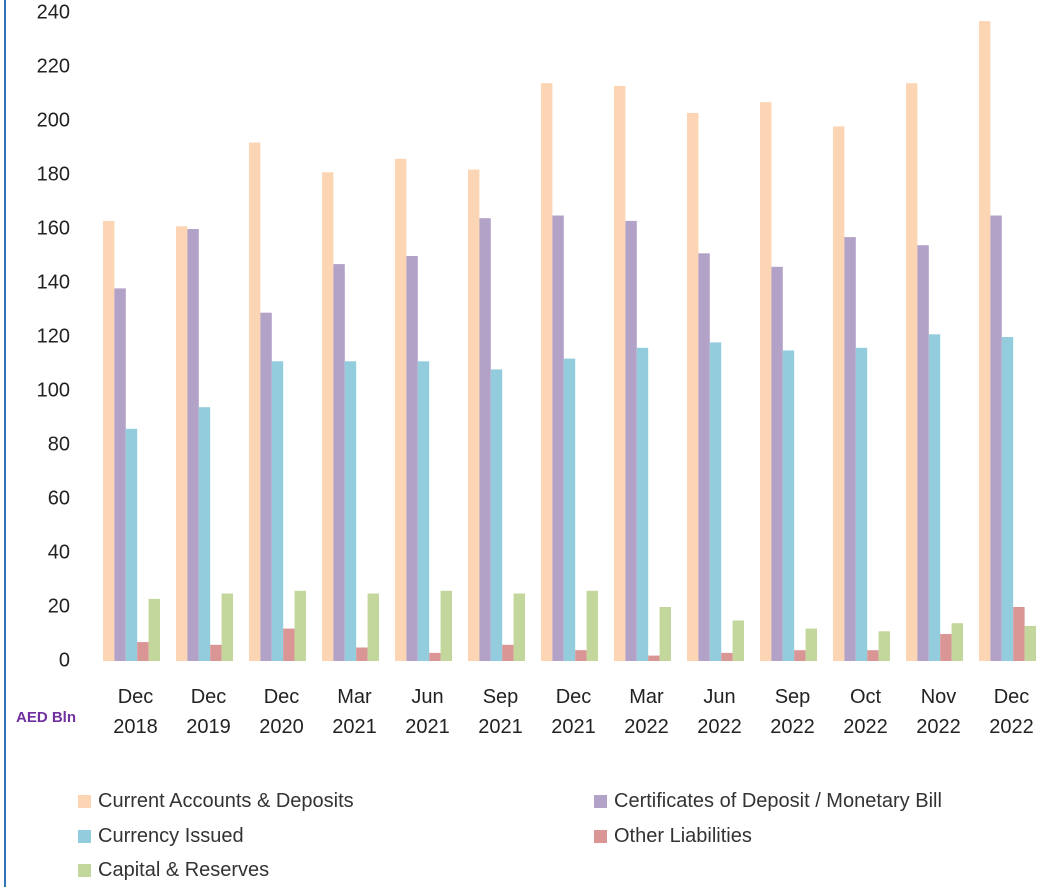 This screenshot has height=887, width=1061. Describe the element at coordinates (171, 836) in the screenshot. I see `legend-label: Currency Issued` at that location.